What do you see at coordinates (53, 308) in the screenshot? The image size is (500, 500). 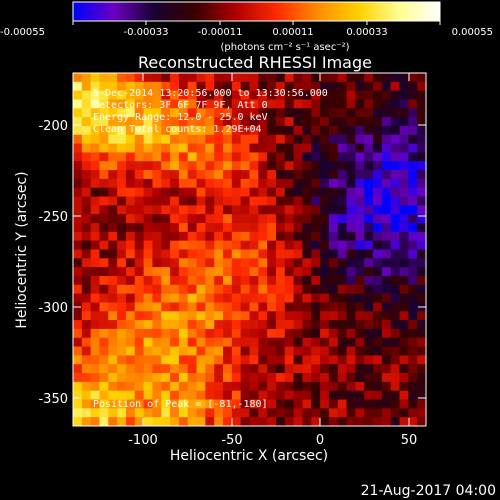 I see `y-tick-label: -300` at bounding box center [53, 308].